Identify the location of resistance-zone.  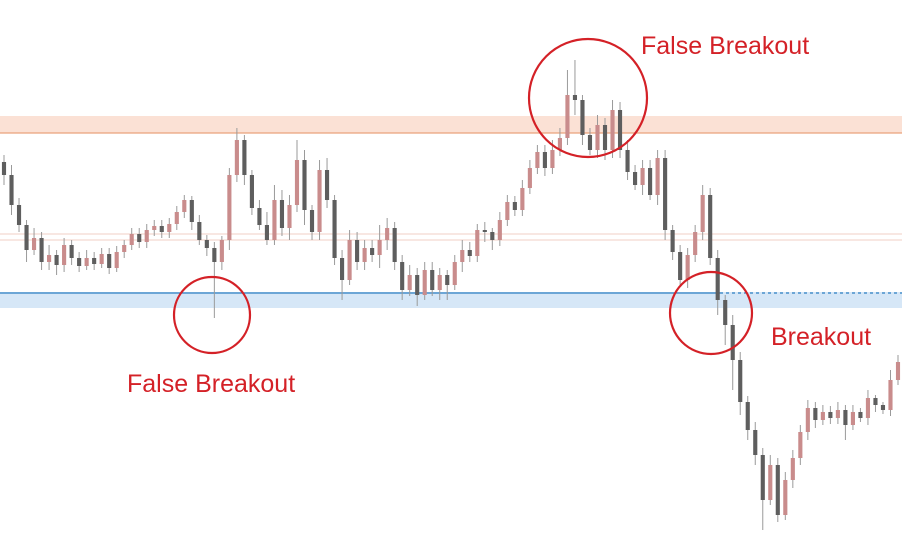
(451, 124).